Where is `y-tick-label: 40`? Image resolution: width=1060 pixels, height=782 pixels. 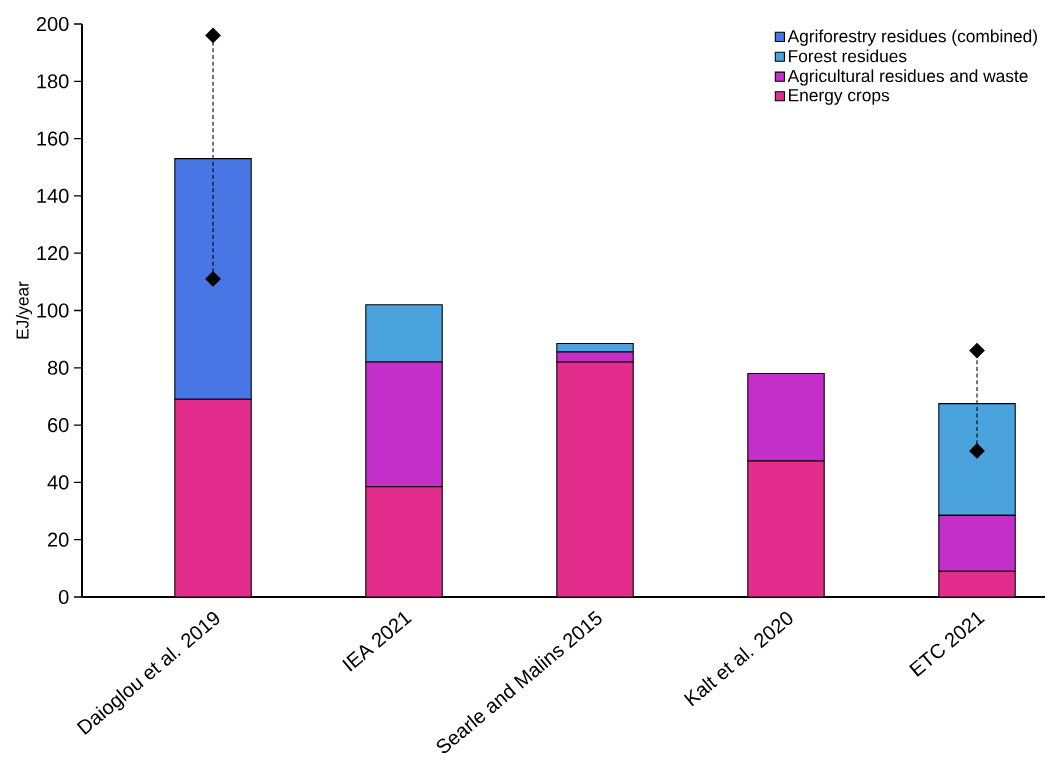 y-tick-label: 40 is located at coordinates (58, 482).